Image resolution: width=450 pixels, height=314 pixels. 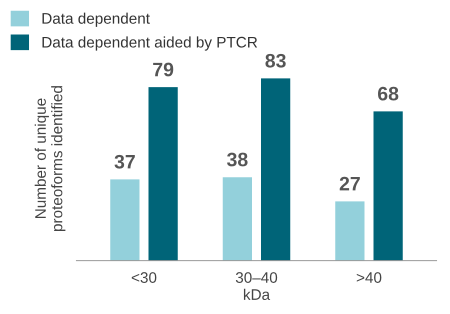 I want to click on x-tick-label: 30–40, so click(x=257, y=277).